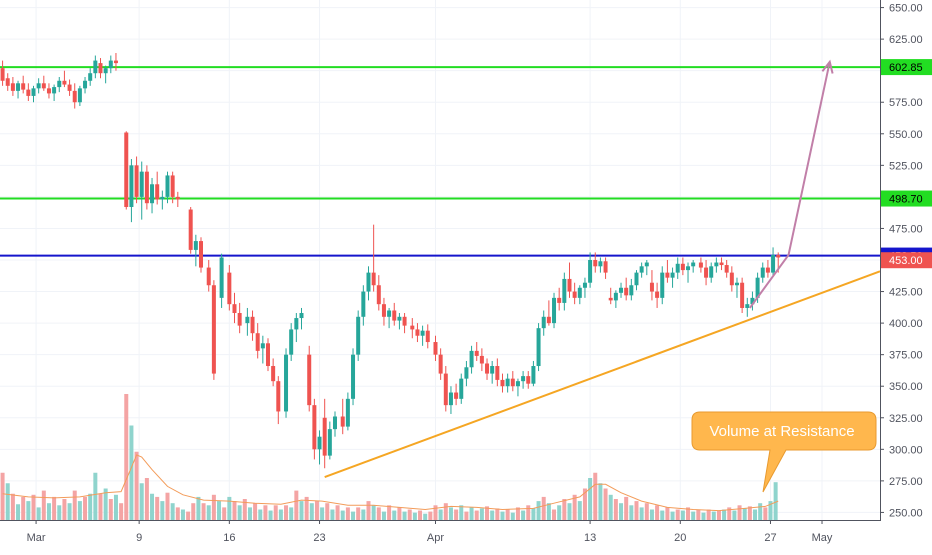 The image size is (932, 555). I want to click on y-tick-label: 475.00, so click(906, 229).